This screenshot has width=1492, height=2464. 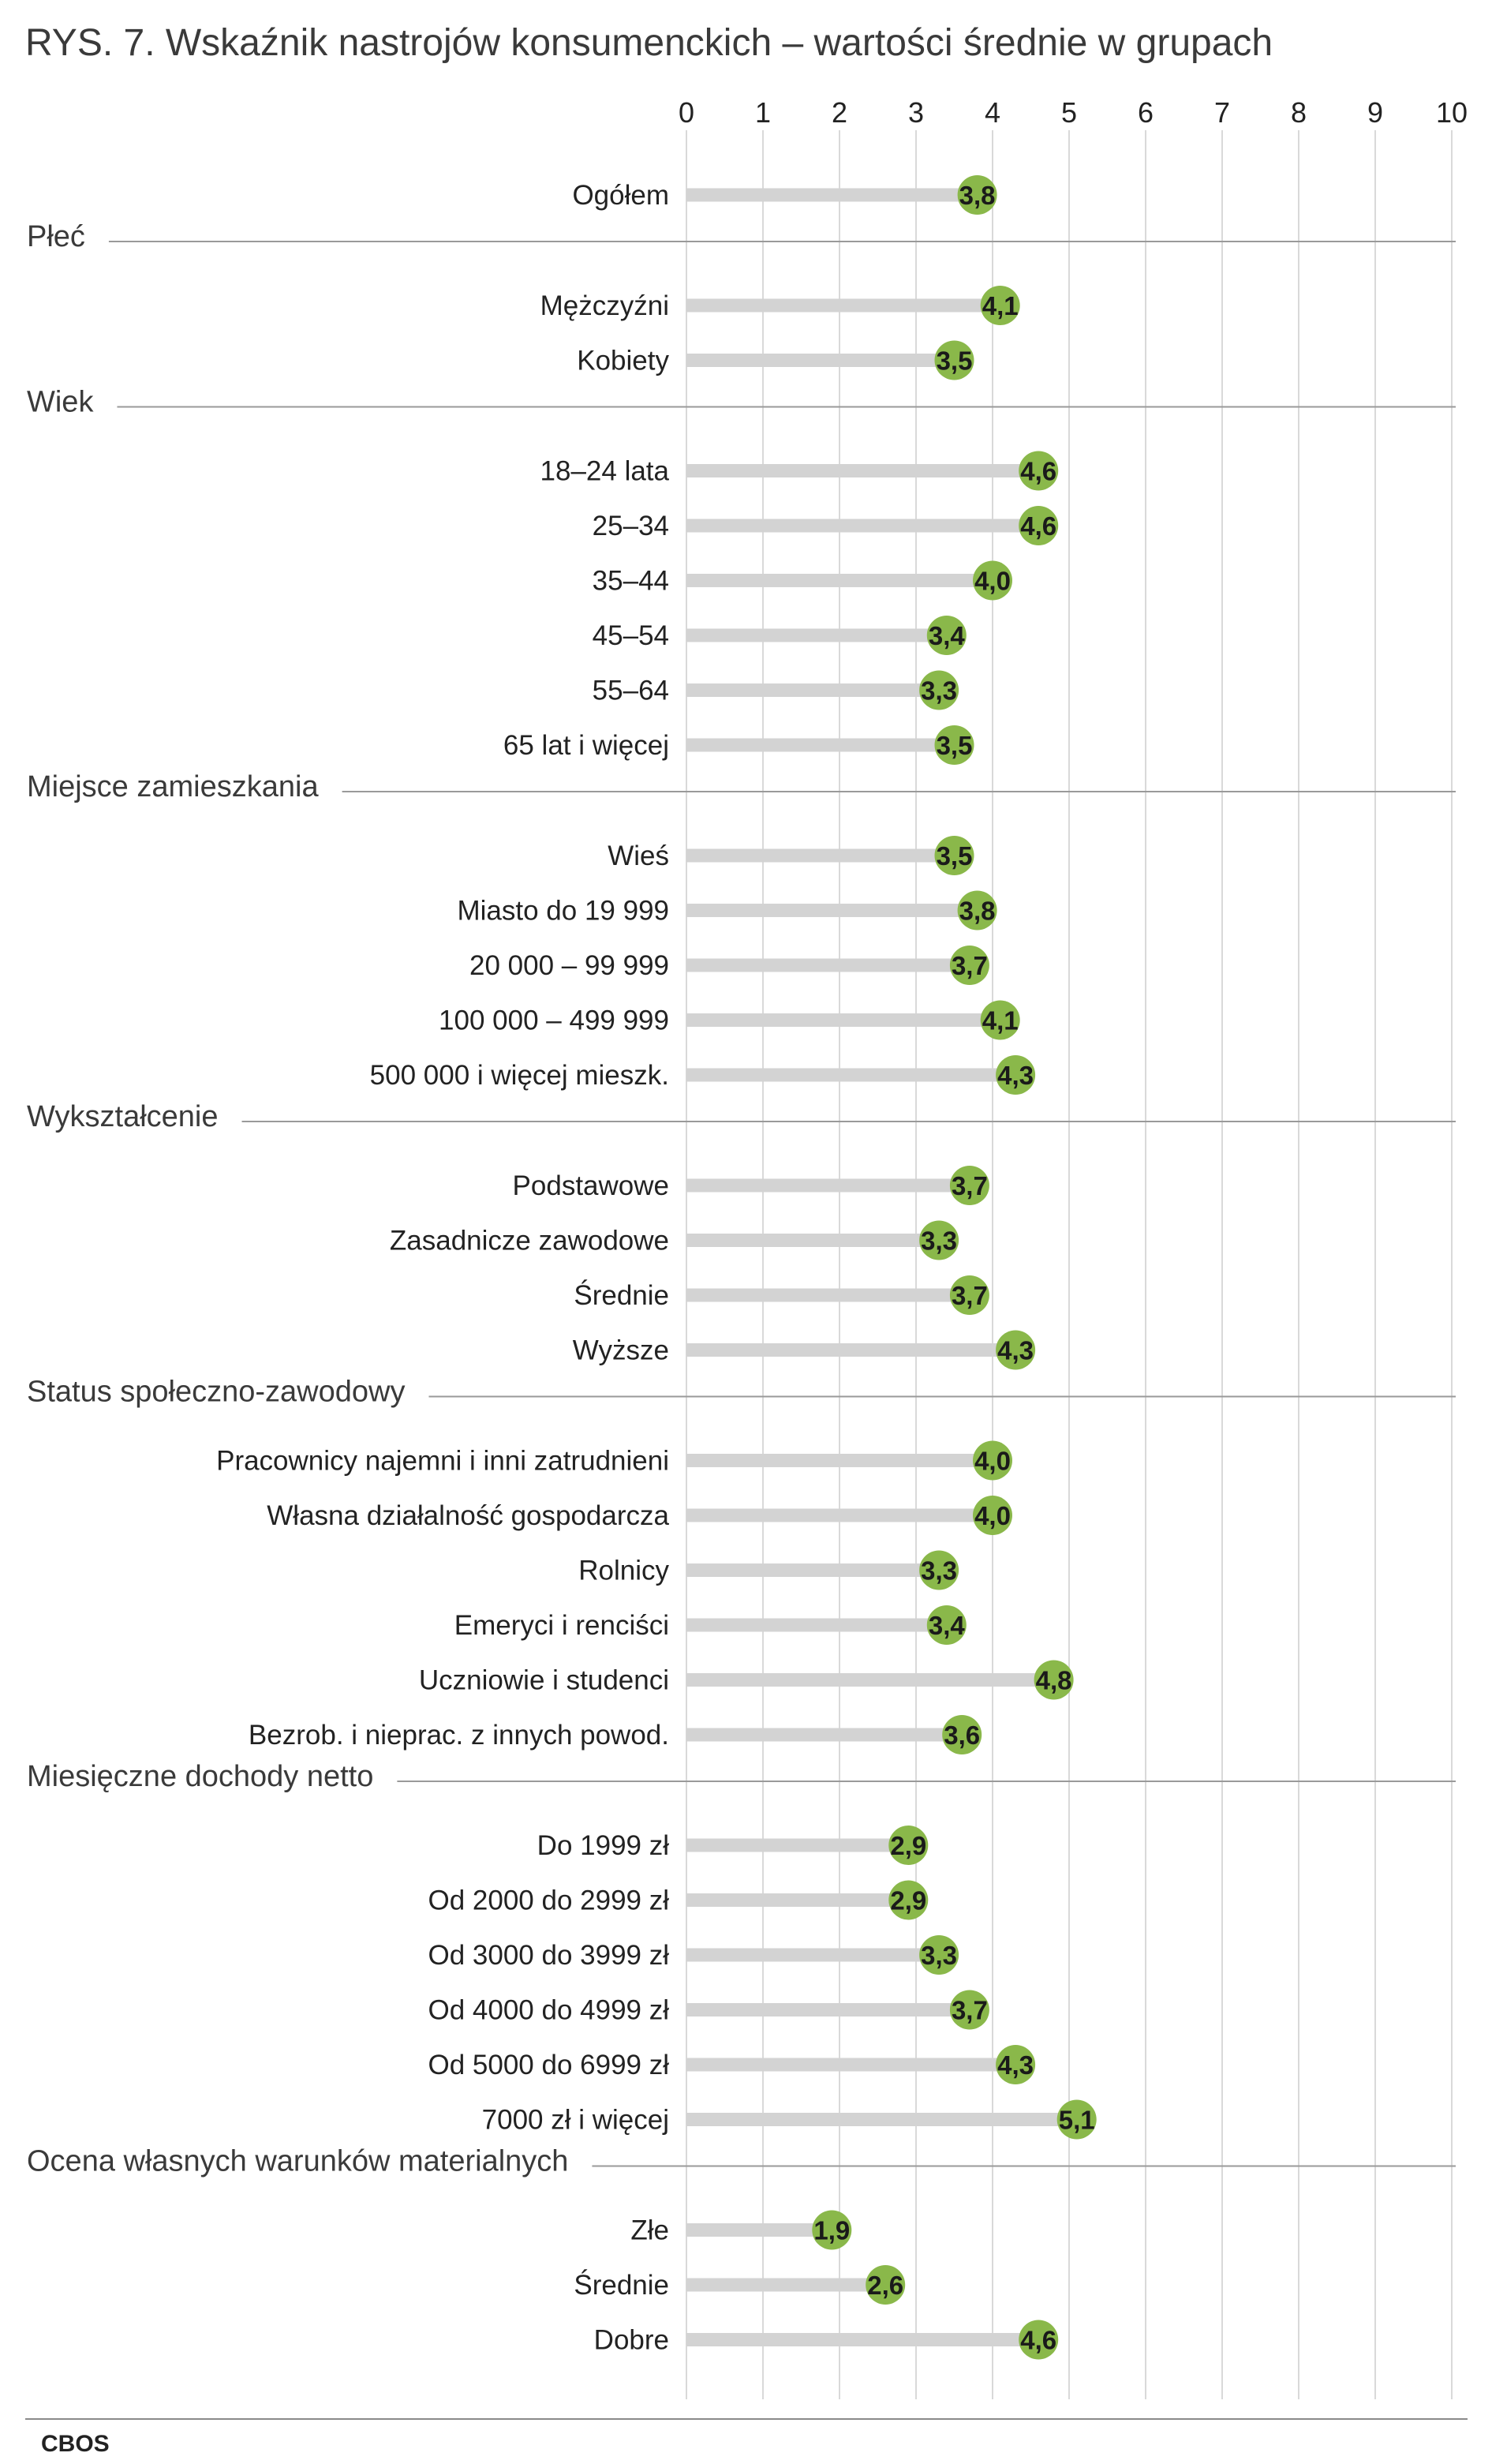 What do you see at coordinates (746, 1680) in the screenshot?
I see `data-row: Uczniowie i studenci 4,8` at bounding box center [746, 1680].